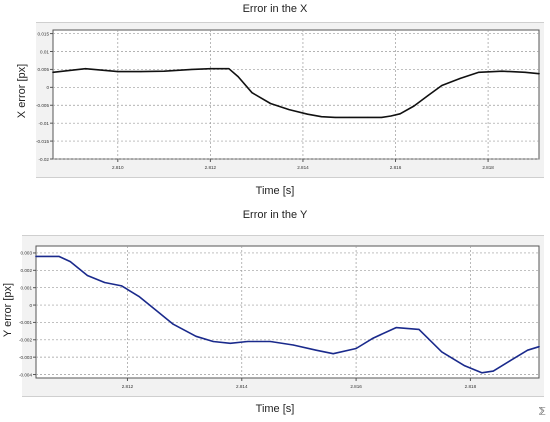 This screenshot has width=550, height=422. What do you see at coordinates (275, 409) in the screenshot?
I see `x-axis-label-y: Time [s]` at bounding box center [275, 409].